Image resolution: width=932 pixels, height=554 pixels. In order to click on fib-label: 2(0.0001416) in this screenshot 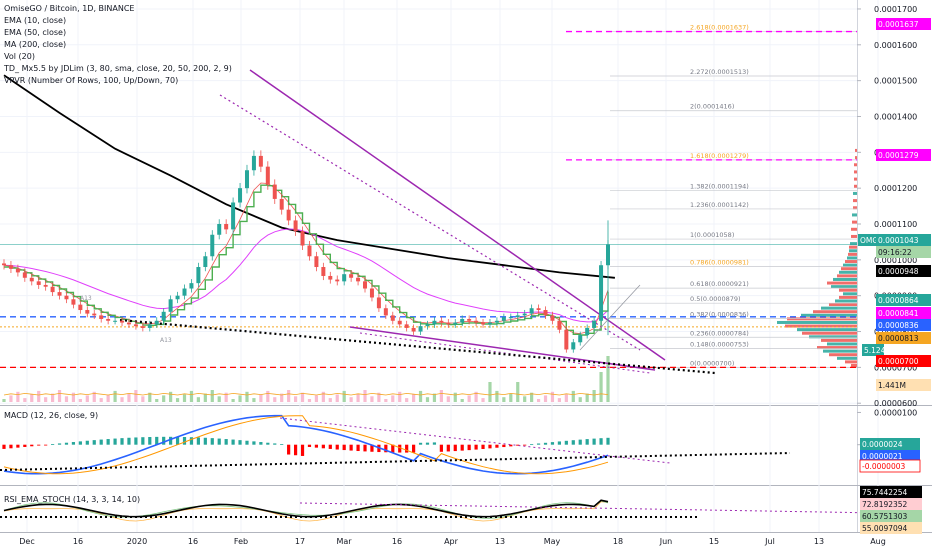, I will do `click(712, 107)`.